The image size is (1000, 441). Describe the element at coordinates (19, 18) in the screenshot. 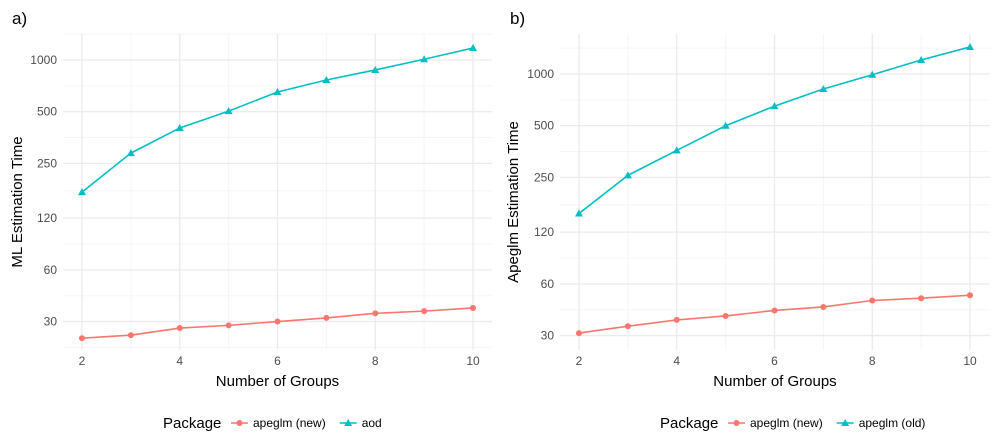

I see `panel-title: a)` at that location.